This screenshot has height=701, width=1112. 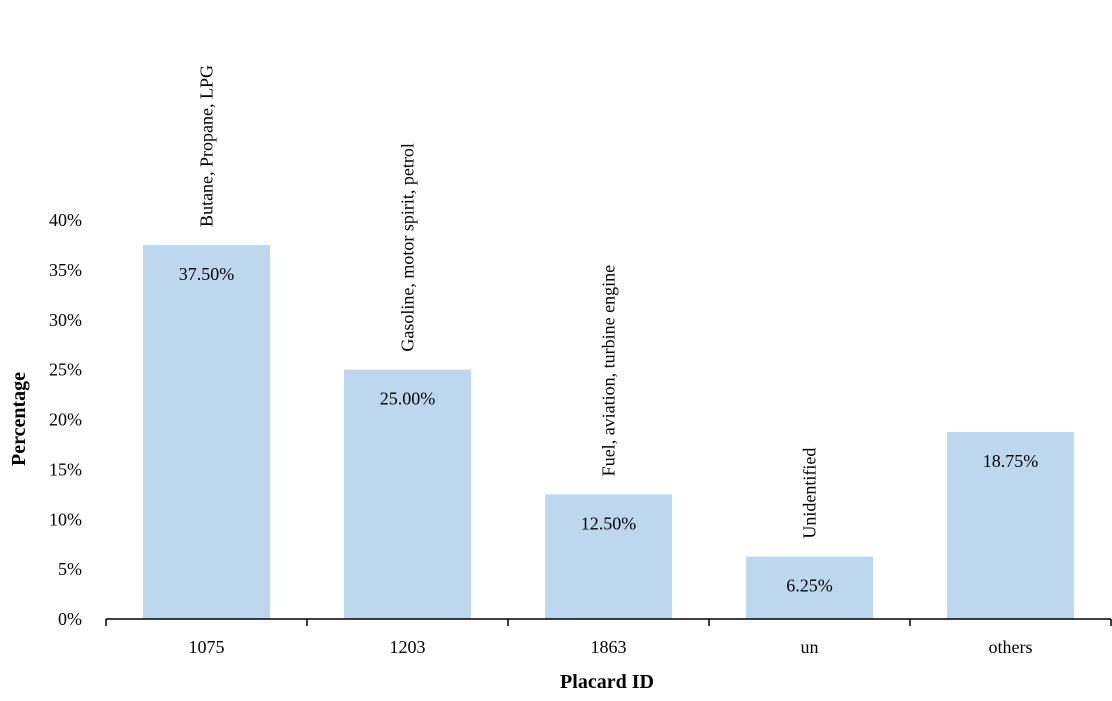 What do you see at coordinates (207, 647) in the screenshot?
I see `x-tick-label-1075: 1075` at bounding box center [207, 647].